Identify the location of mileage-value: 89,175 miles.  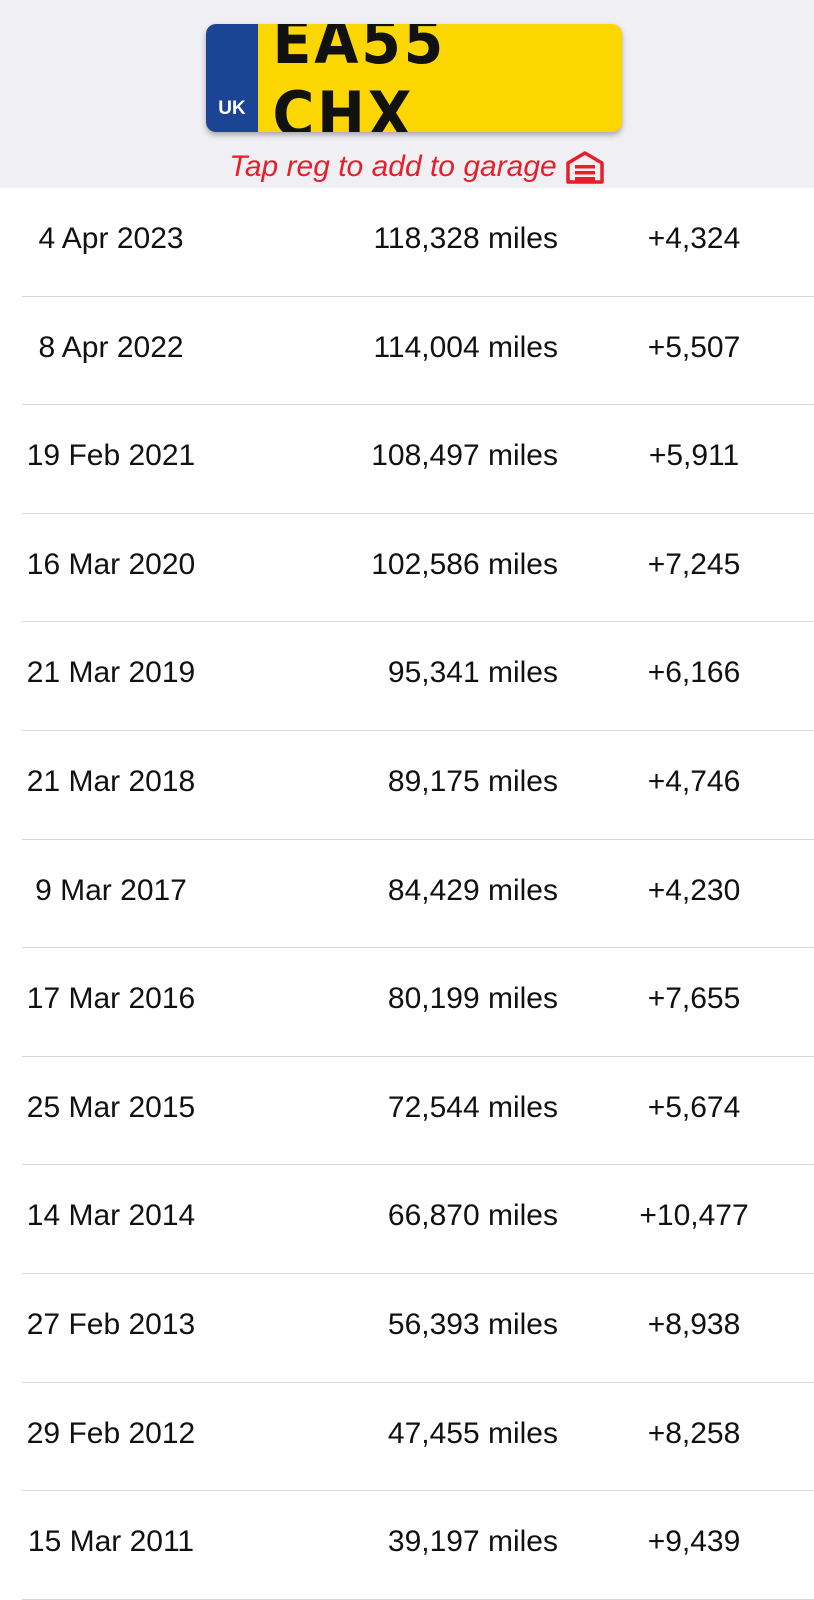
(472, 781).